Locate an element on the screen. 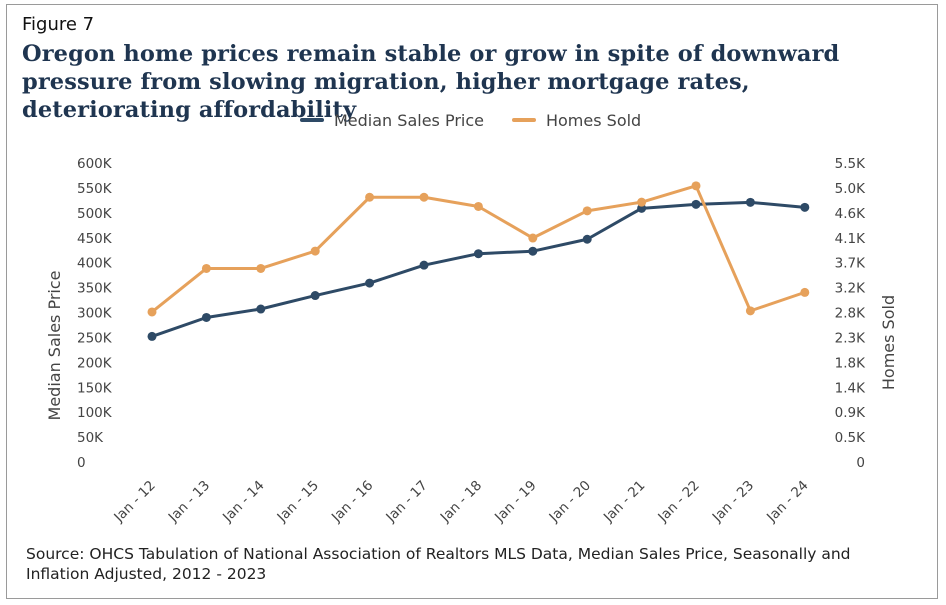 The image size is (946, 605). left-axis-tick-label: 500K is located at coordinates (95, 214).